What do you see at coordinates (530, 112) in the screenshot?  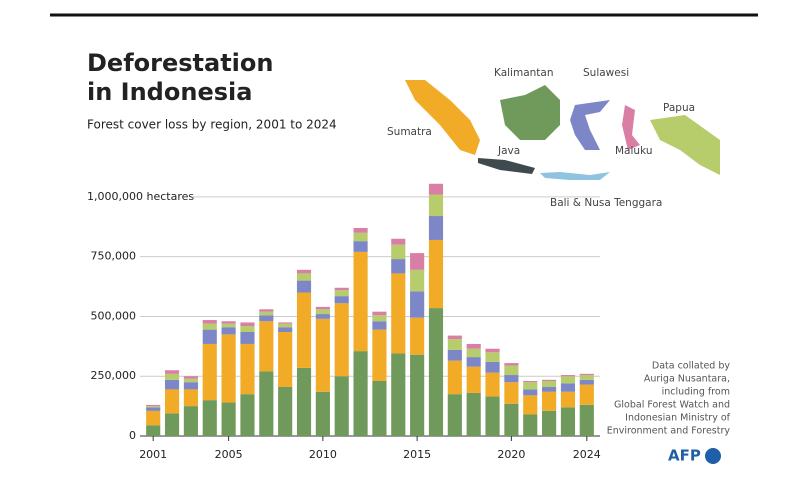 I see `map-kalimantan` at bounding box center [530, 112].